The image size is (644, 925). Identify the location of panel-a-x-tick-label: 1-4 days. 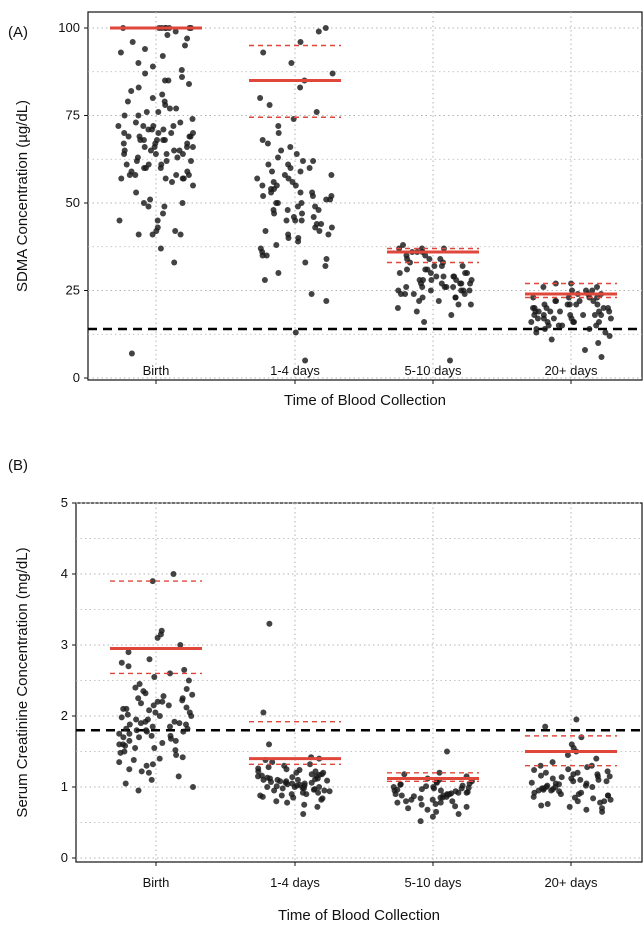
(295, 370).